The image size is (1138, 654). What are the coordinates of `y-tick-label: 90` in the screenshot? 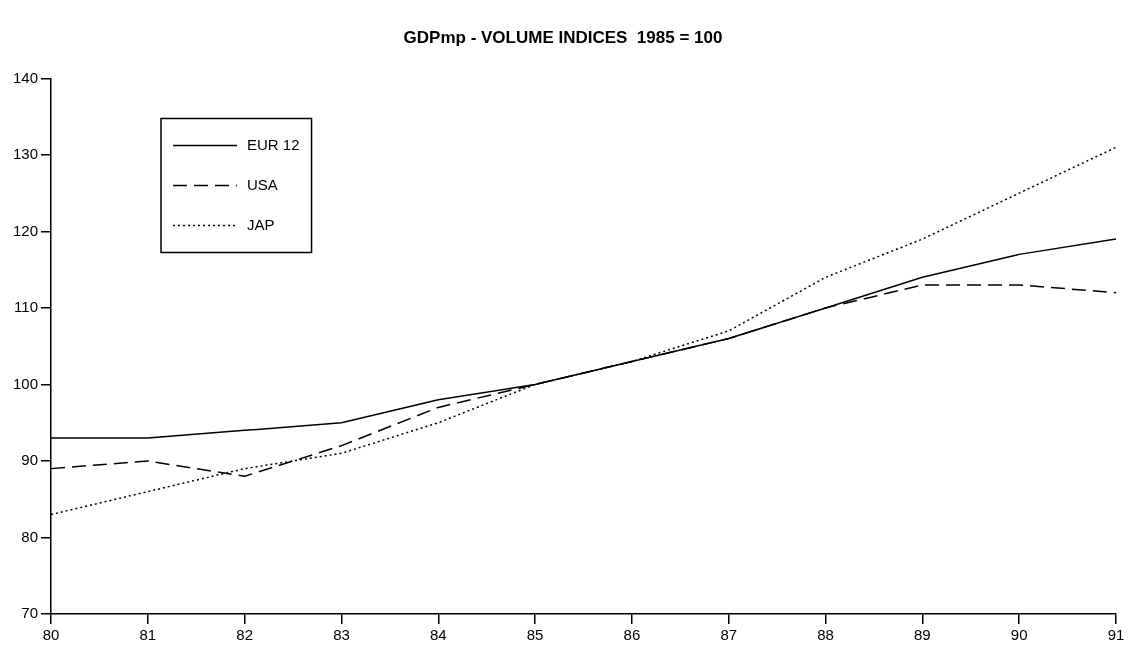 It's located at (30, 460).